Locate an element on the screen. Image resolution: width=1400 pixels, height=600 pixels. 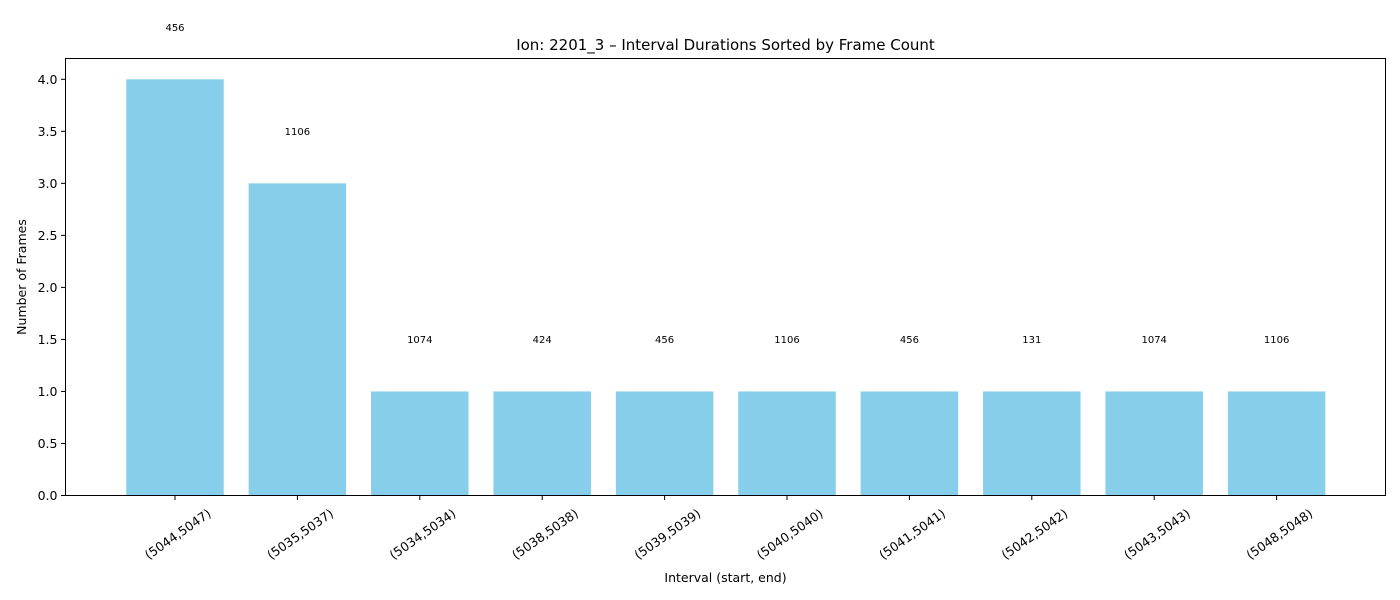
y-tick-label: 1.0 is located at coordinates (48, 391).